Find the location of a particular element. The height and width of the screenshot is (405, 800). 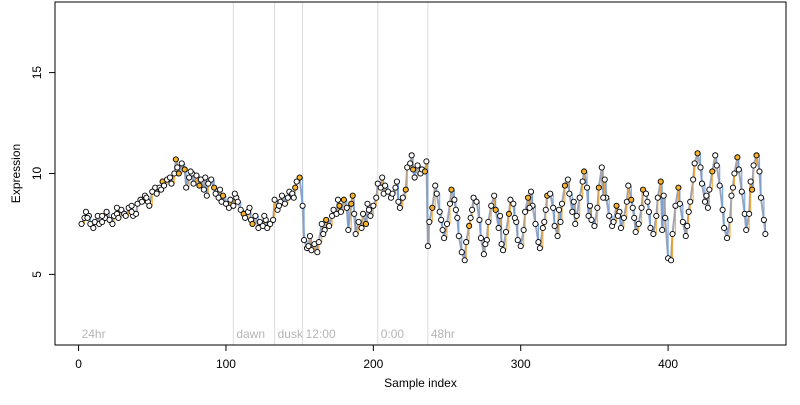

x-axis: 0 100 200 300 400 is located at coordinates (376, 357).